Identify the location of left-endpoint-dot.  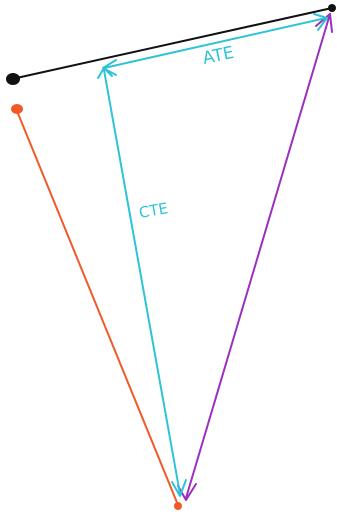
(13, 79).